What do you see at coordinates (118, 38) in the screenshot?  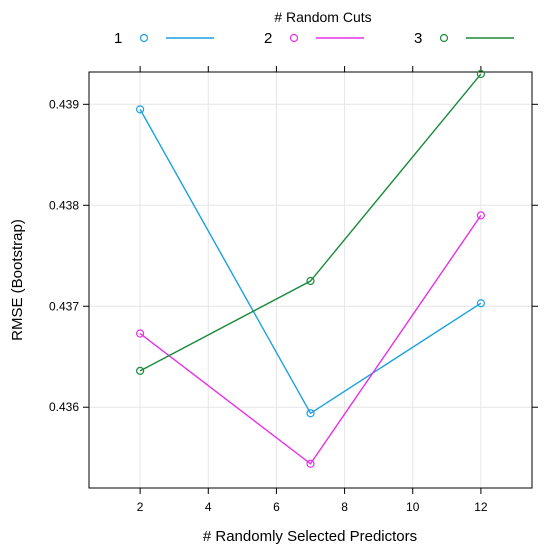 I see `legend-label-1: 1` at bounding box center [118, 38].